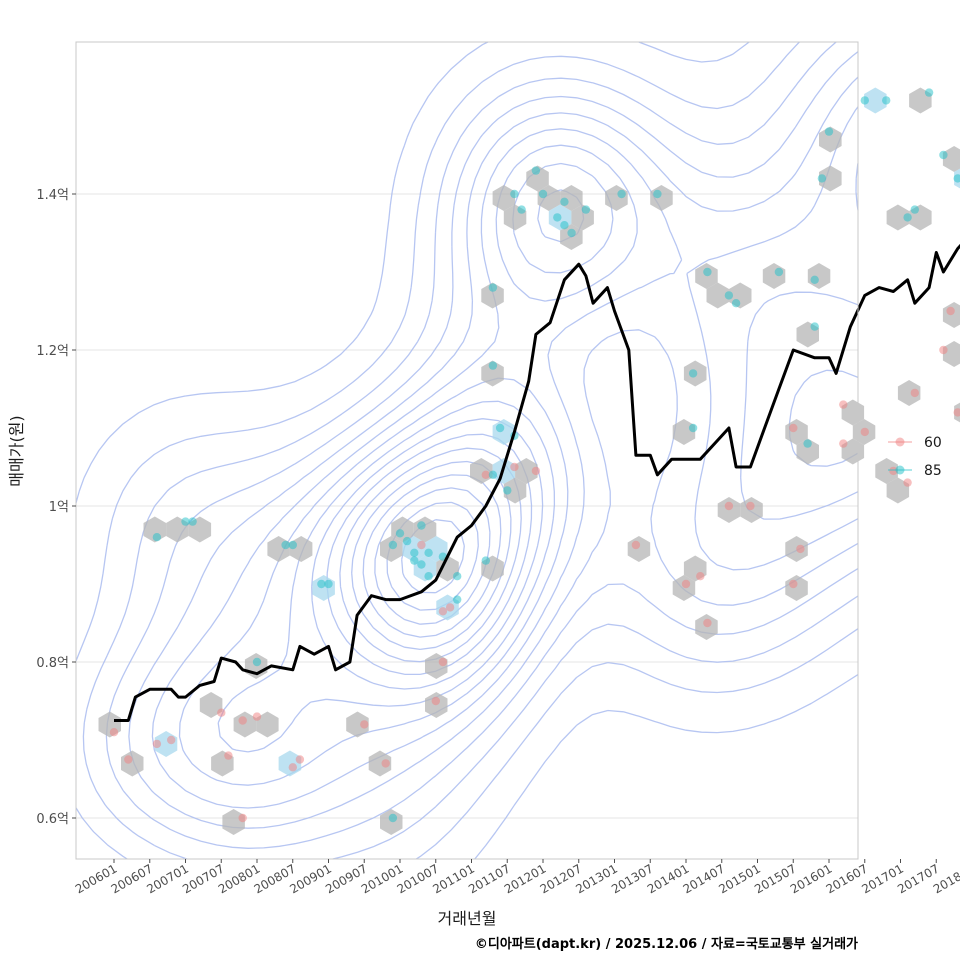  I want to click on y-tick-label-1: 0.8억, so click(52, 663).